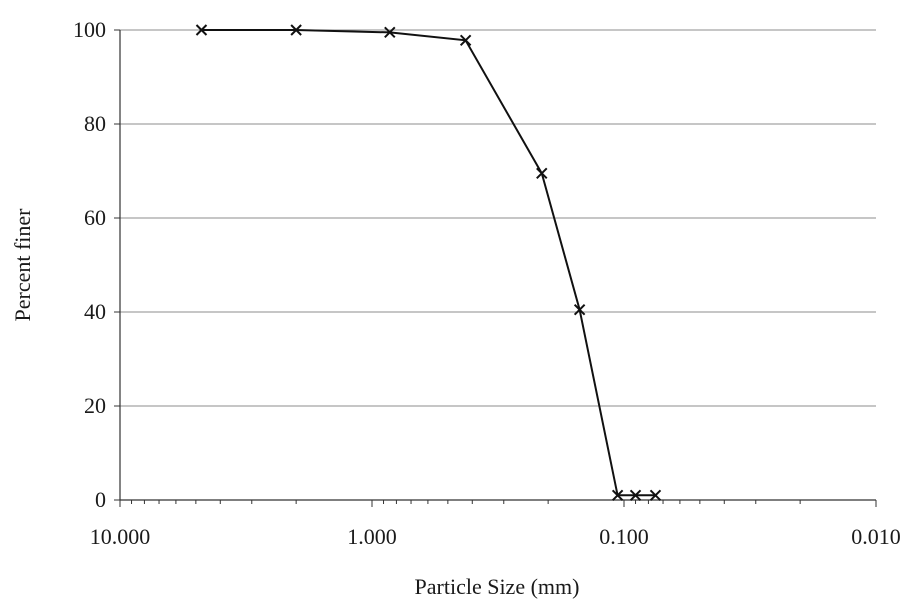 The image size is (911, 606). Describe the element at coordinates (95, 123) in the screenshot. I see `y-tick-label: 80` at that location.